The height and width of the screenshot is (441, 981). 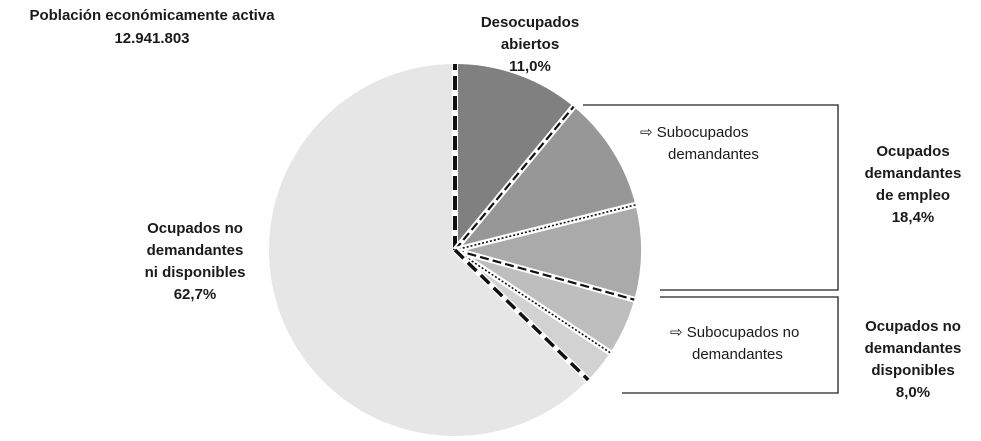 What do you see at coordinates (530, 22) in the screenshot?
I see `group-label: Desocupados` at bounding box center [530, 22].